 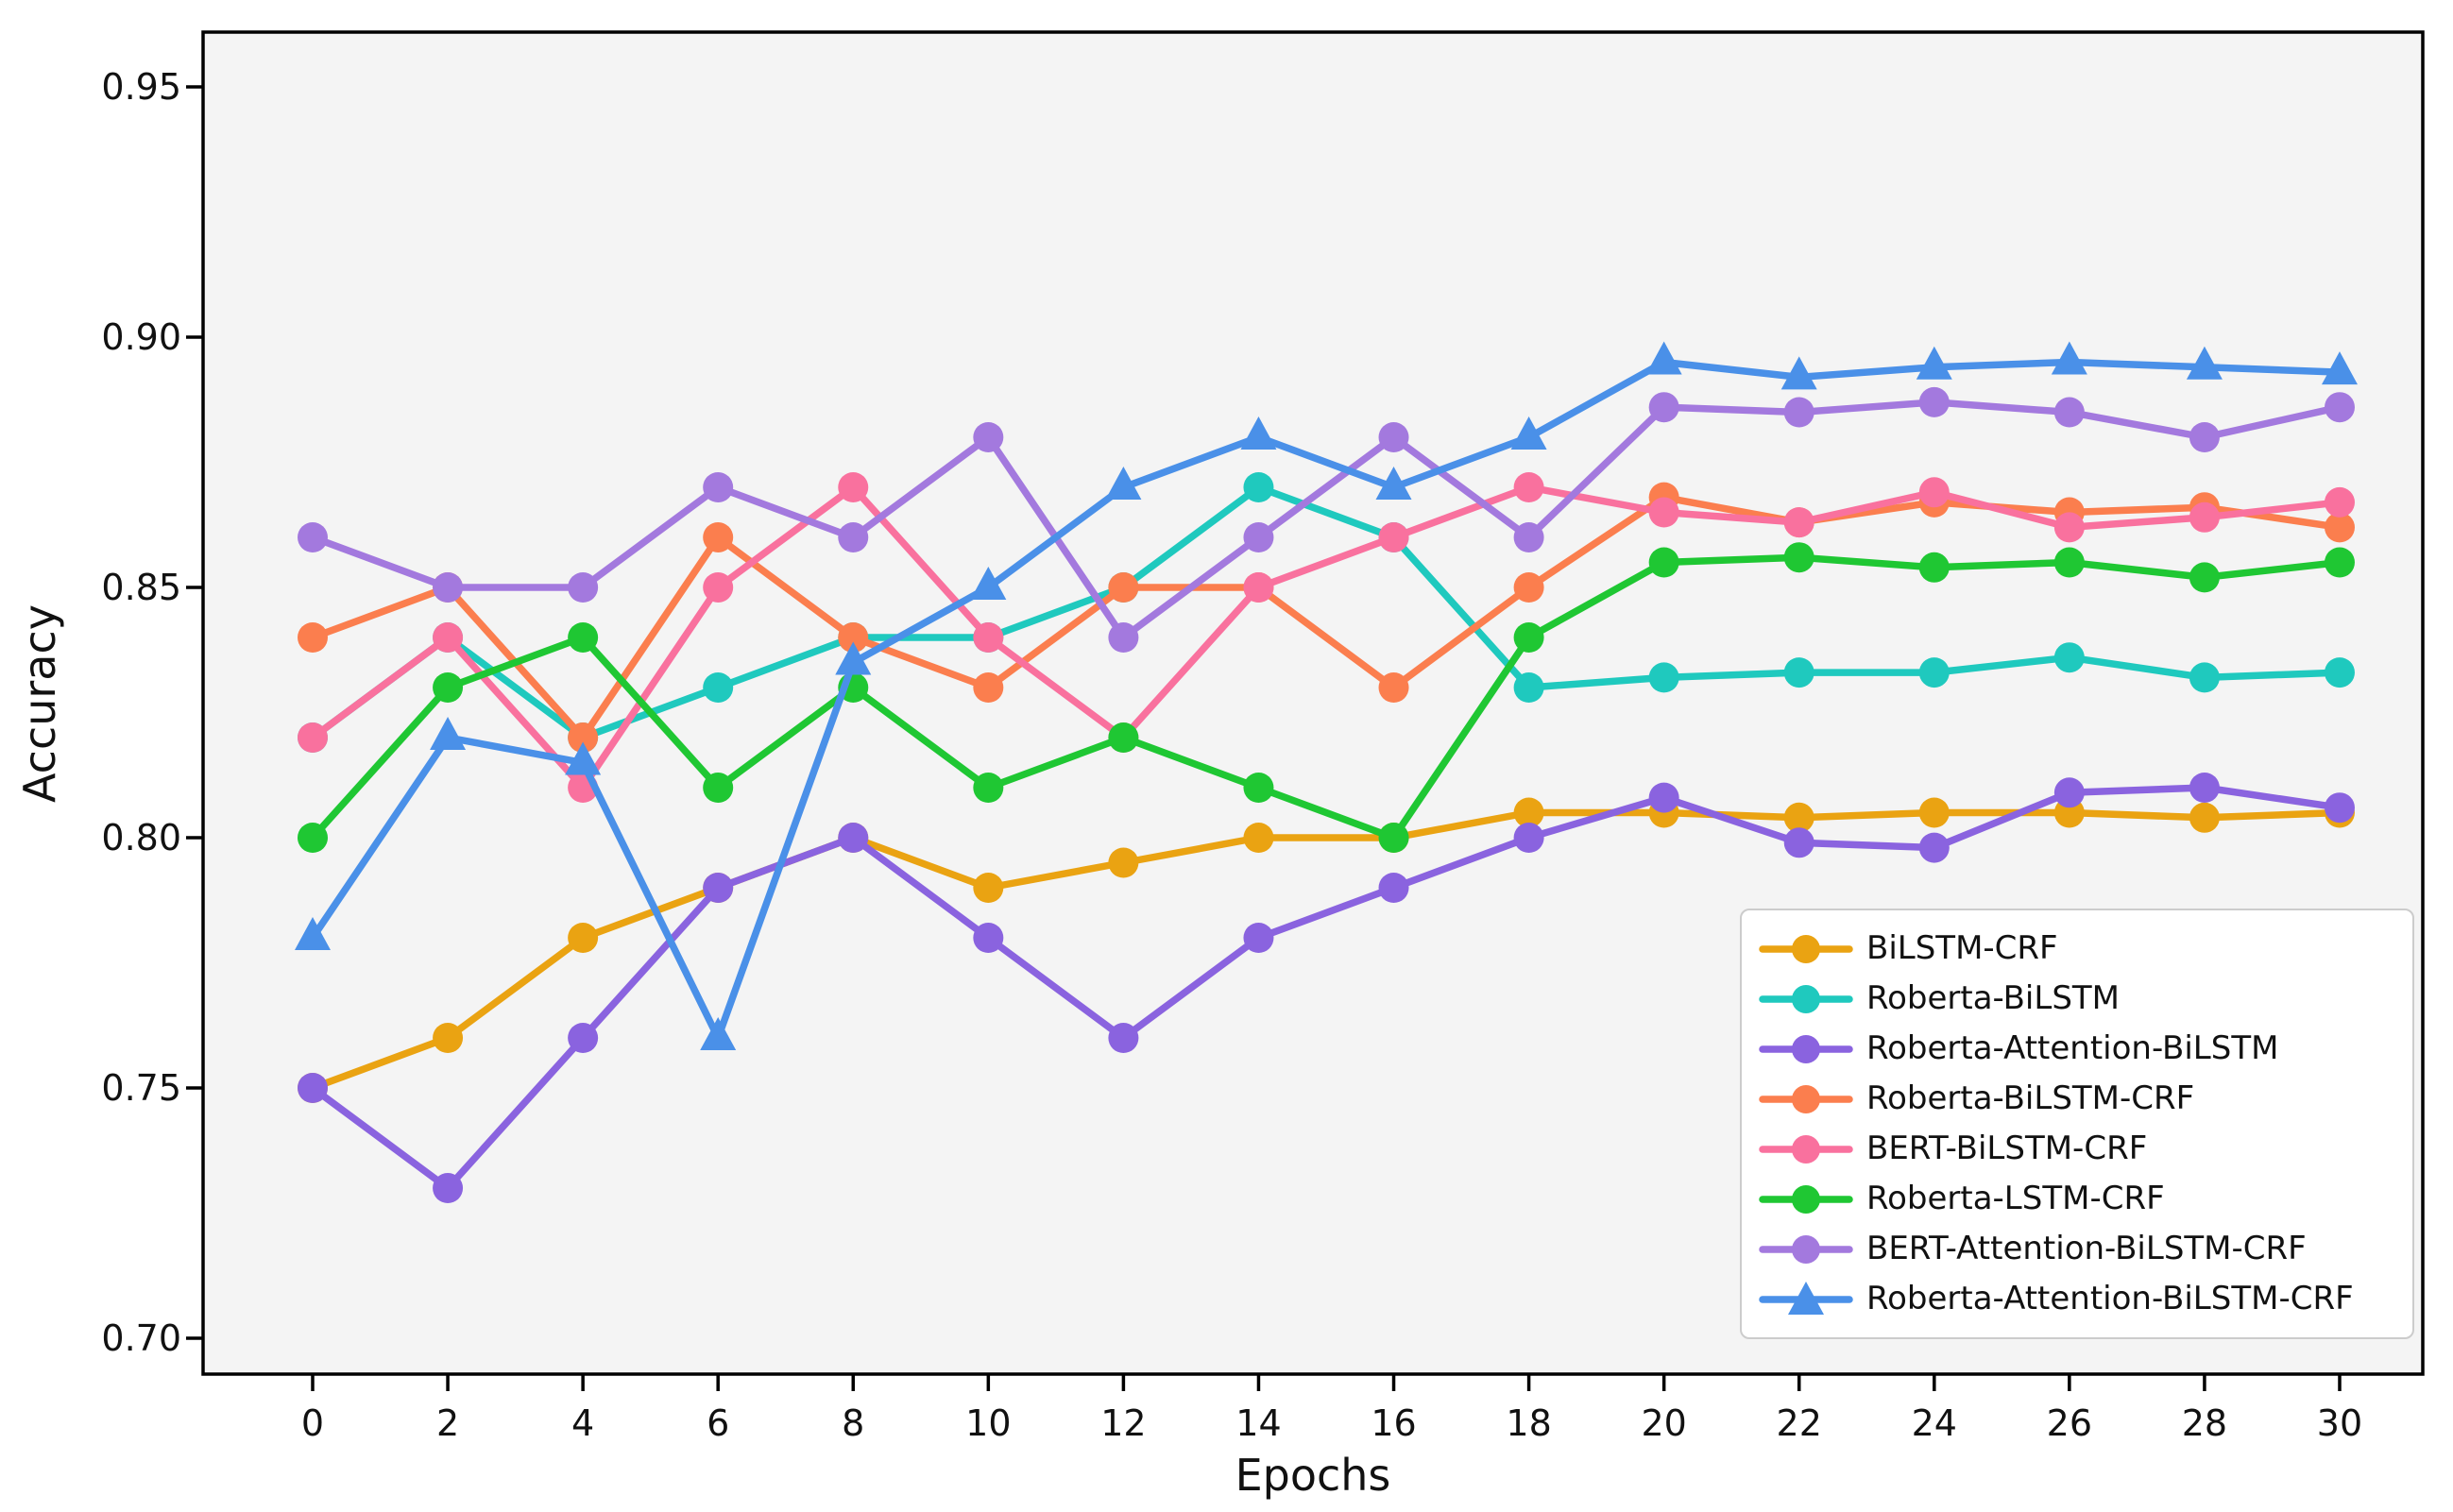 I want to click on y-tick-label: 0.90, so click(x=141, y=337).